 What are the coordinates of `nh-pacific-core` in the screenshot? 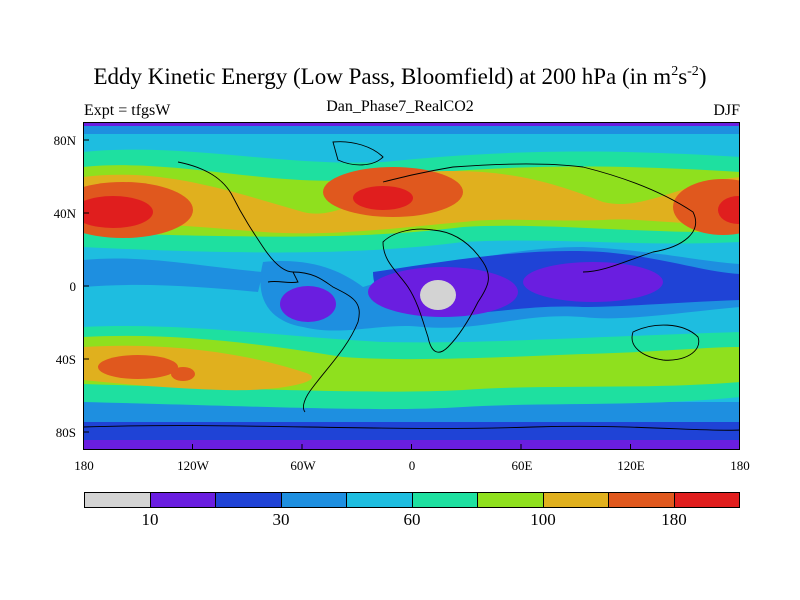 It's located at (118, 212).